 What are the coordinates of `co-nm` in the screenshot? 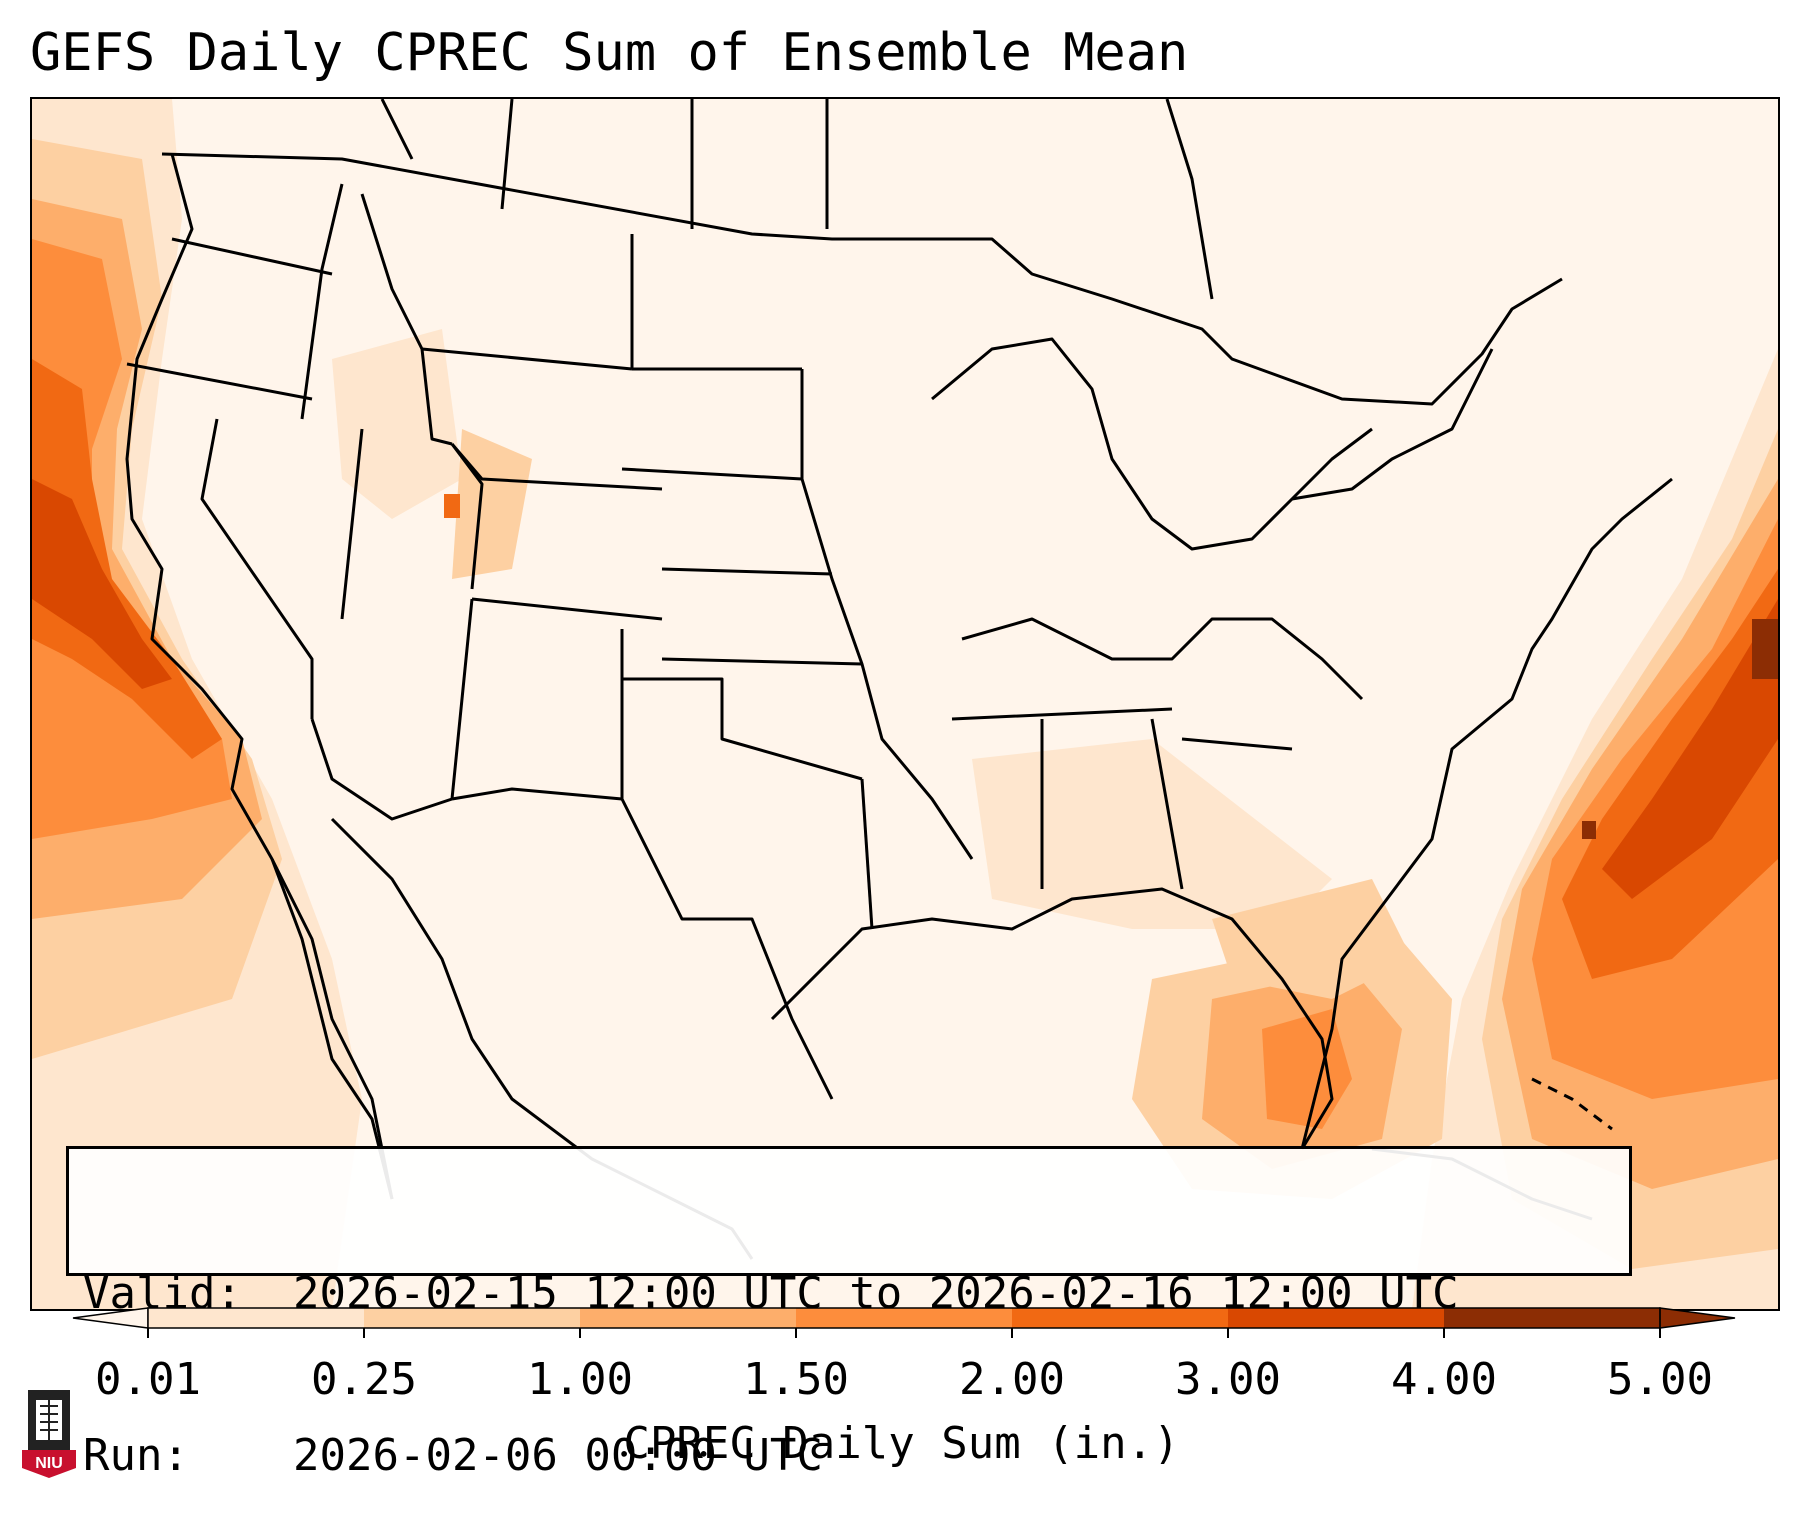 It's located at (567, 609).